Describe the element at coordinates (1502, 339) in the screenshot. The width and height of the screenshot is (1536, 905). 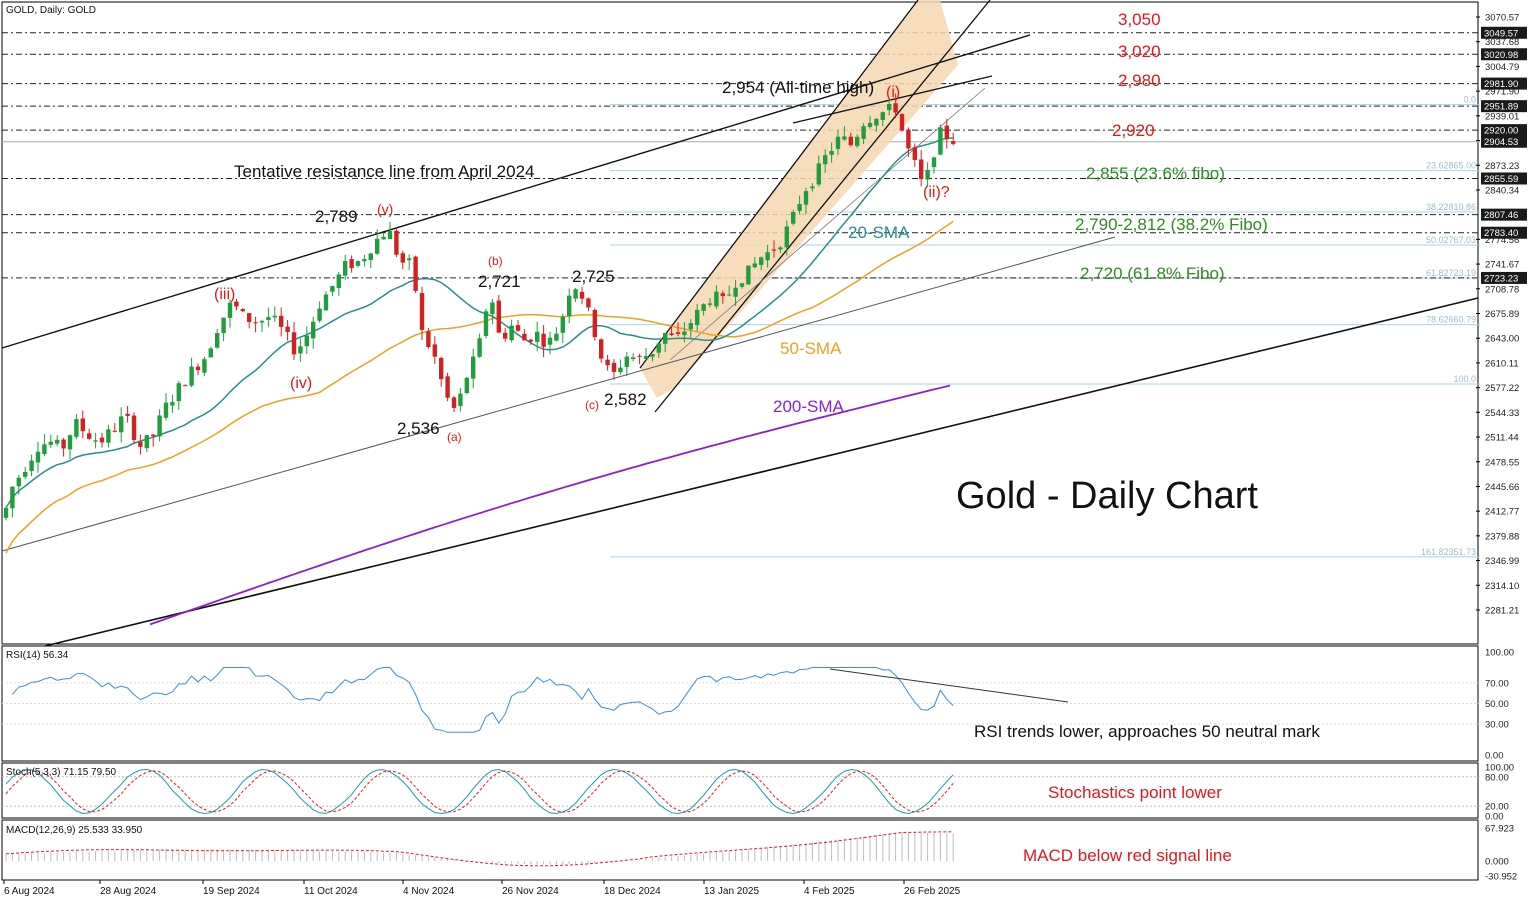
I see `price-axis-label: 2643.00` at that location.